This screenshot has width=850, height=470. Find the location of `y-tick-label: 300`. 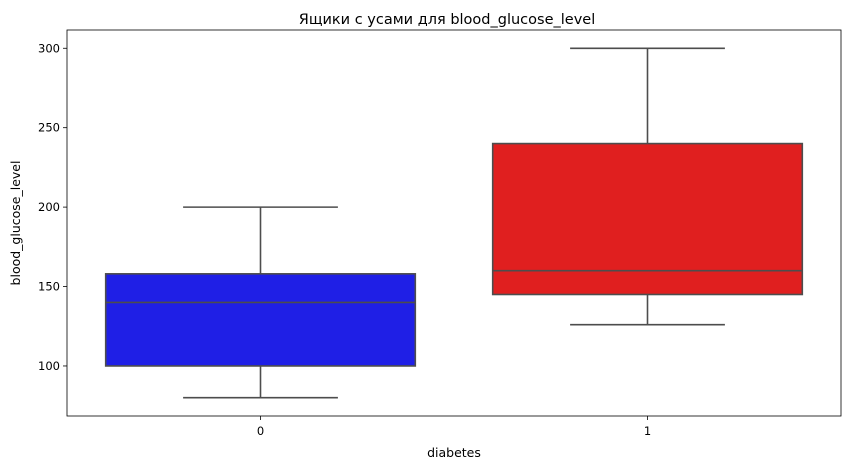

y-tick-label: 300 is located at coordinates (49, 48).